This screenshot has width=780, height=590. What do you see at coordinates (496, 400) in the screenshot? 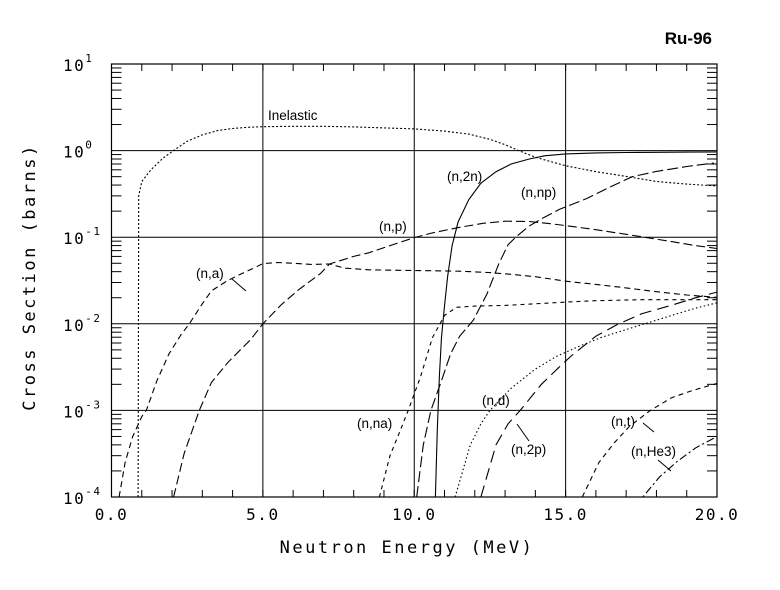
I see `curve-label-nd: (n,d)` at bounding box center [496, 400].